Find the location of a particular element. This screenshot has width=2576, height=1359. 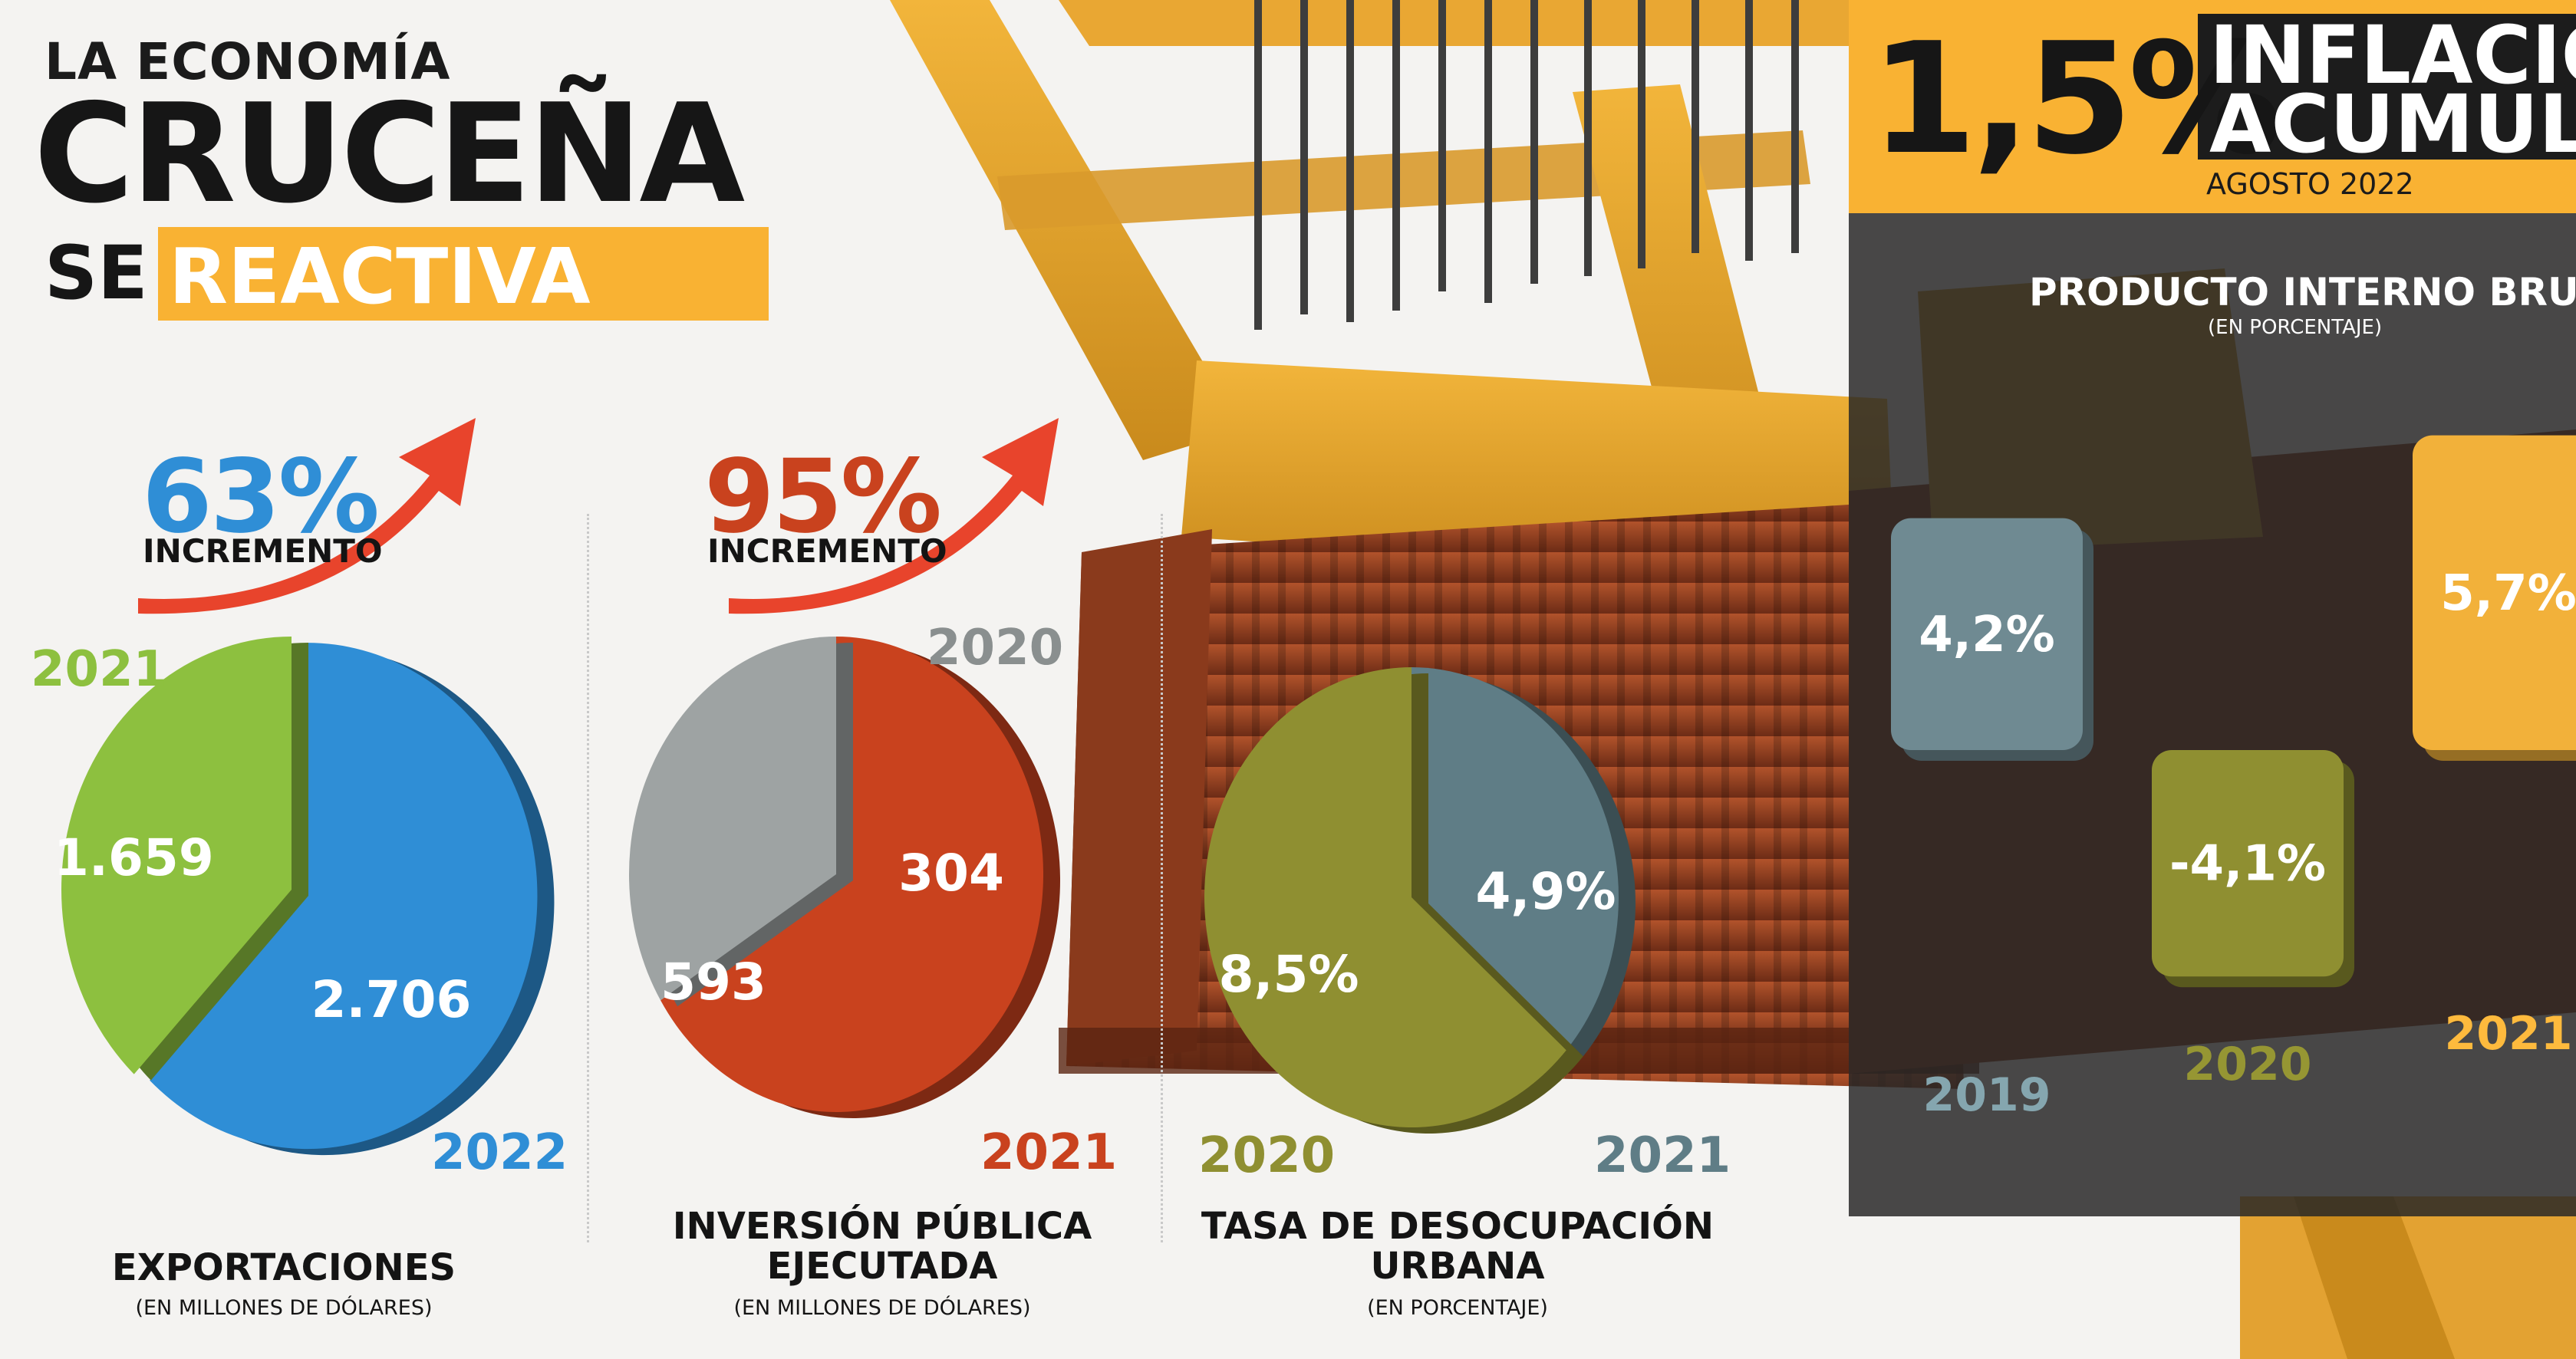

header-line-3a: SE is located at coordinates (96, 273).